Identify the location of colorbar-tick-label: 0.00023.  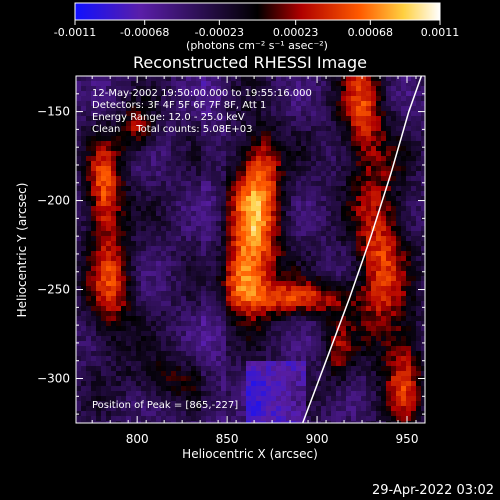
(296, 32).